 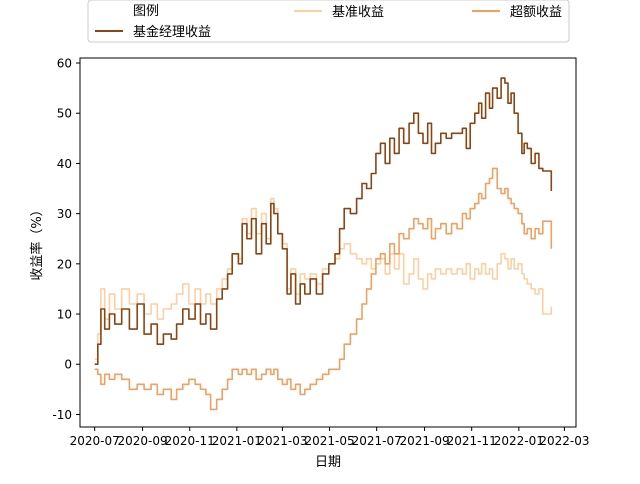 I want to click on x-tick-label: 2021-03, so click(x=282, y=441).